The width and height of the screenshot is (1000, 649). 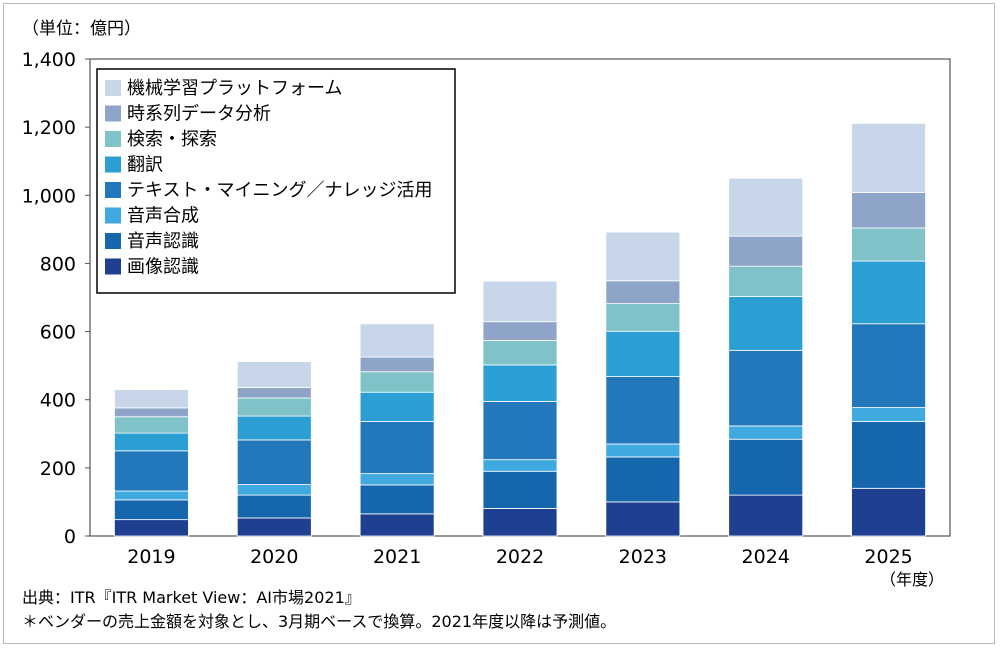 What do you see at coordinates (234, 88) in the screenshot?
I see `legend-label: 機械学習プラットフォーム` at bounding box center [234, 88].